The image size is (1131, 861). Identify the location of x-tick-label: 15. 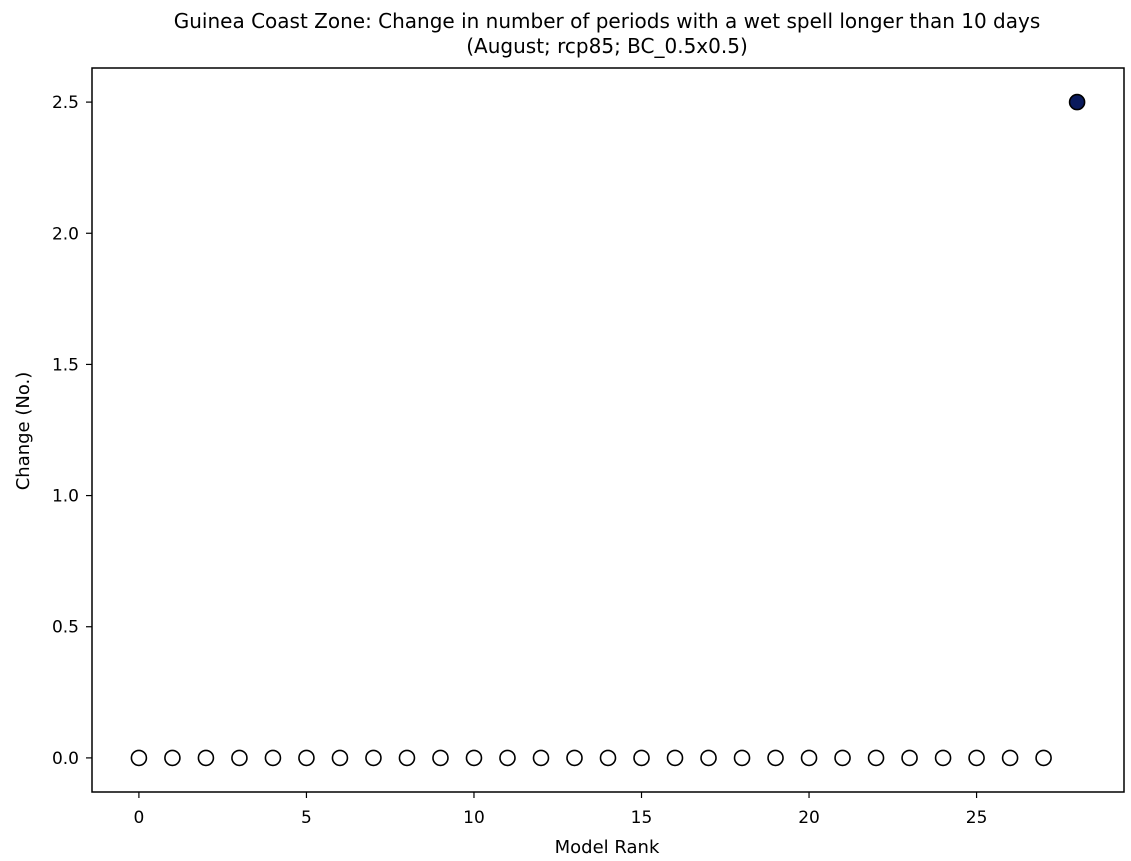
(642, 818).